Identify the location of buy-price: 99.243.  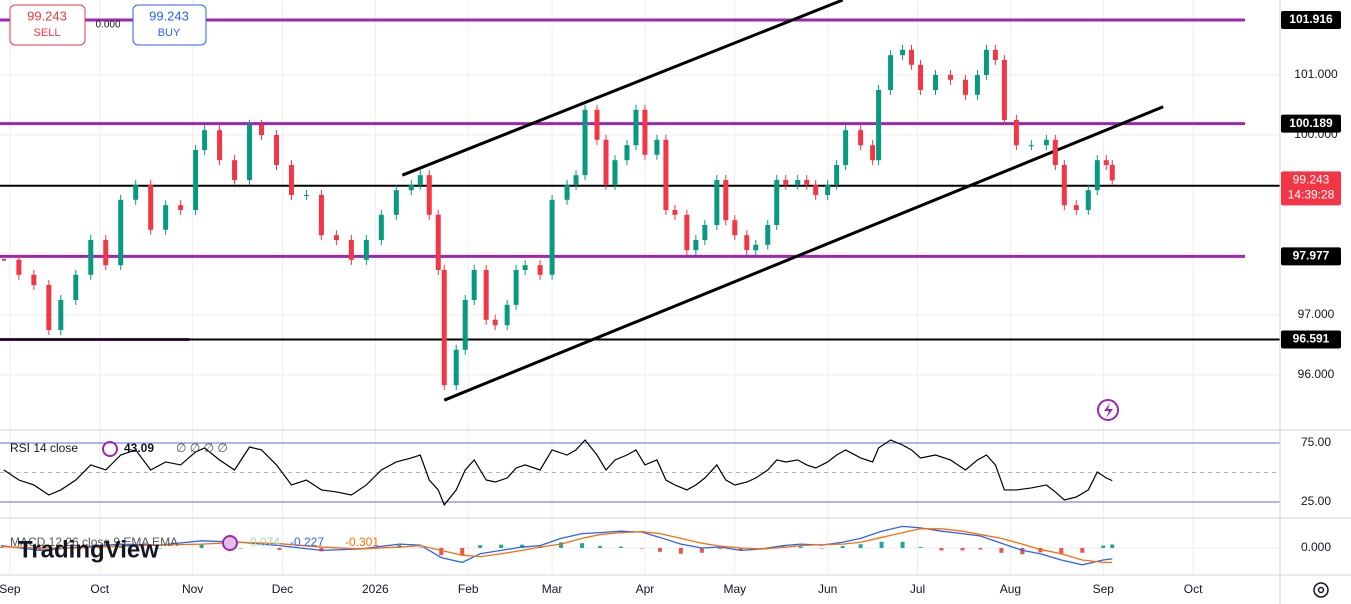
(169, 15).